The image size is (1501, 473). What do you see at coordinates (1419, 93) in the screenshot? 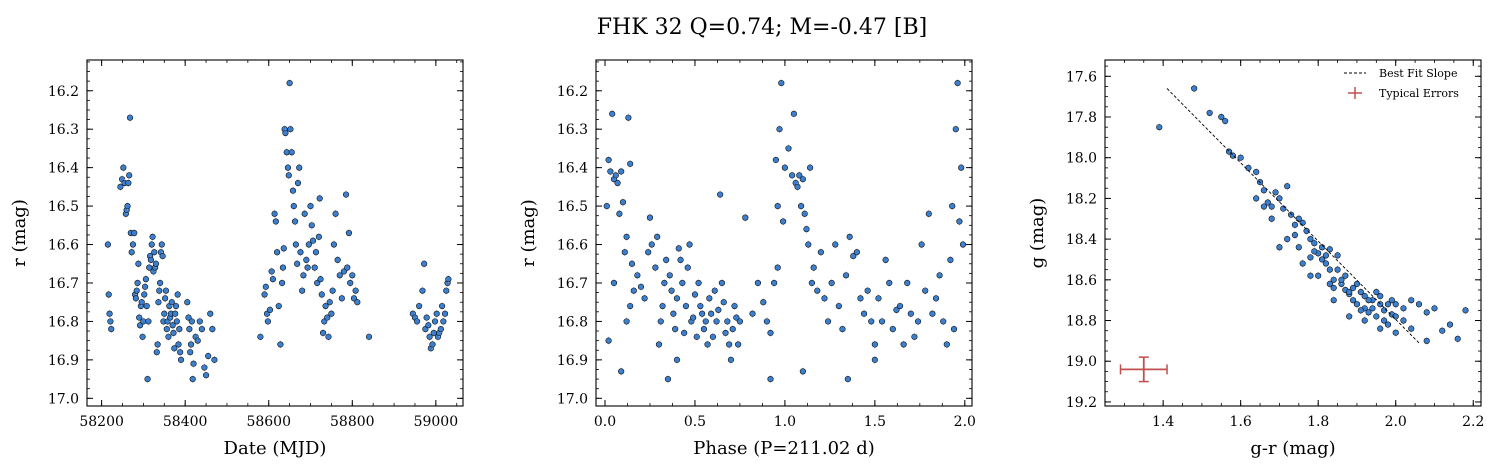
I see `legend-entry: Typical Errors` at bounding box center [1419, 93].